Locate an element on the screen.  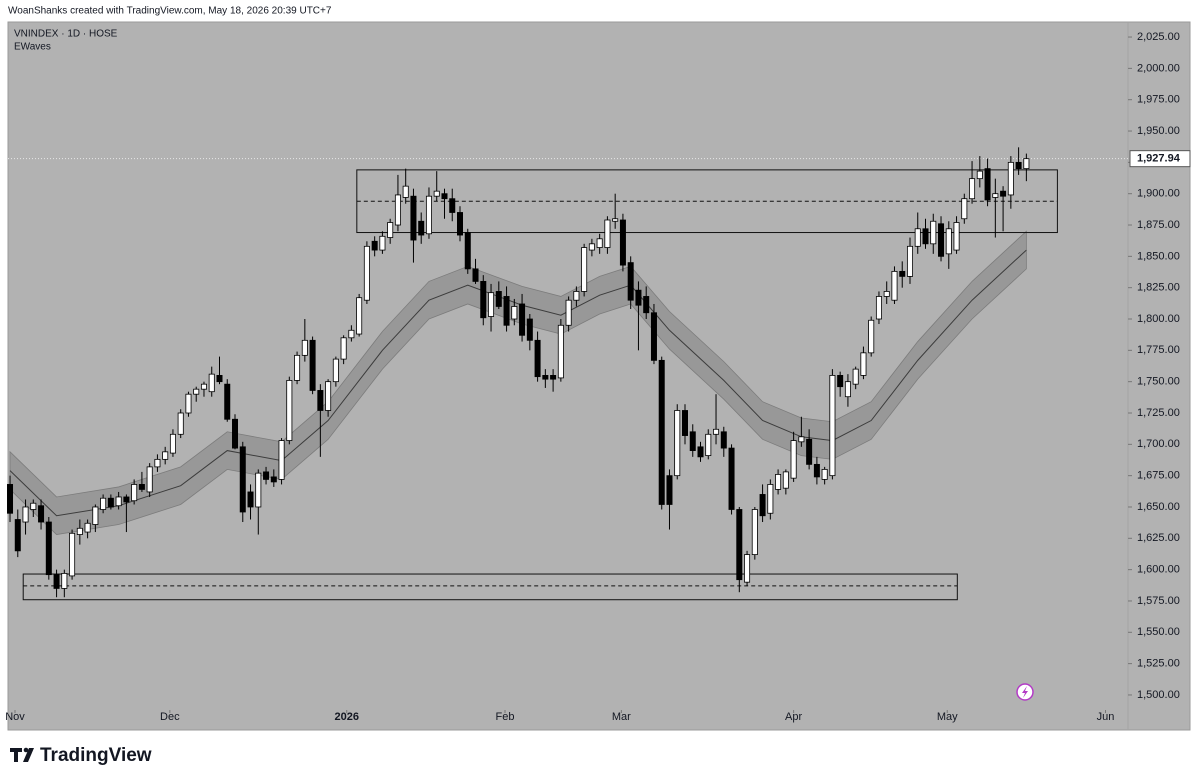
y-tick-label: 1,875.00 is located at coordinates (1158, 225).